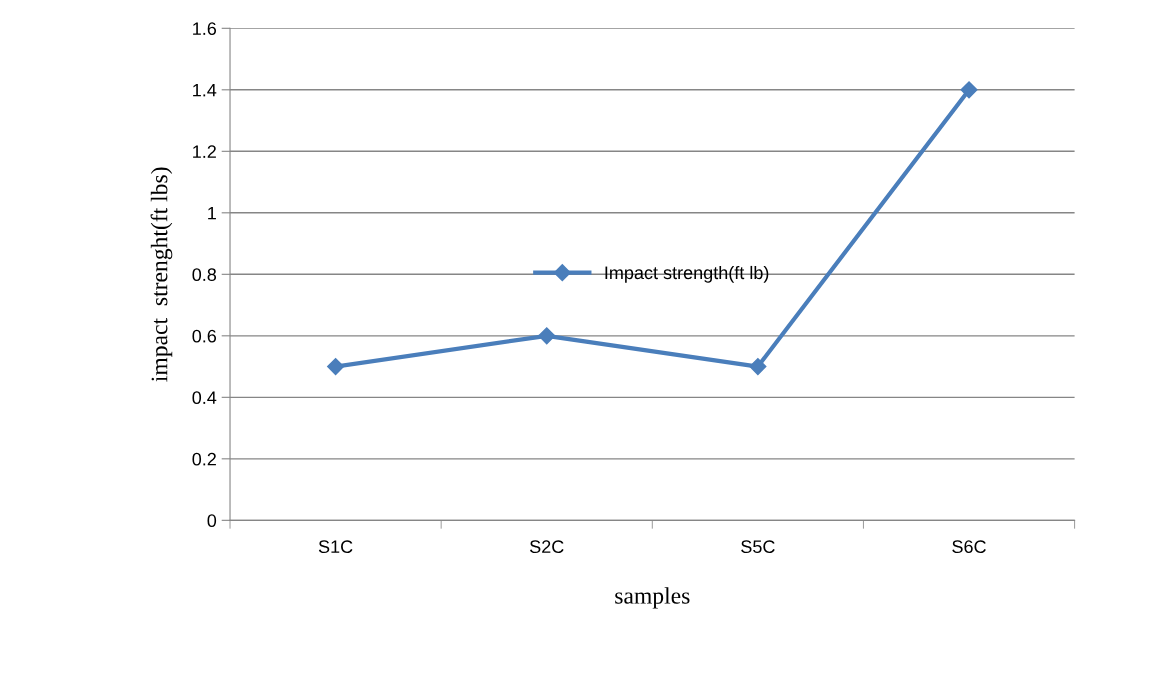  Describe the element at coordinates (212, 521) in the screenshot. I see `y-tick-label: 0` at that location.